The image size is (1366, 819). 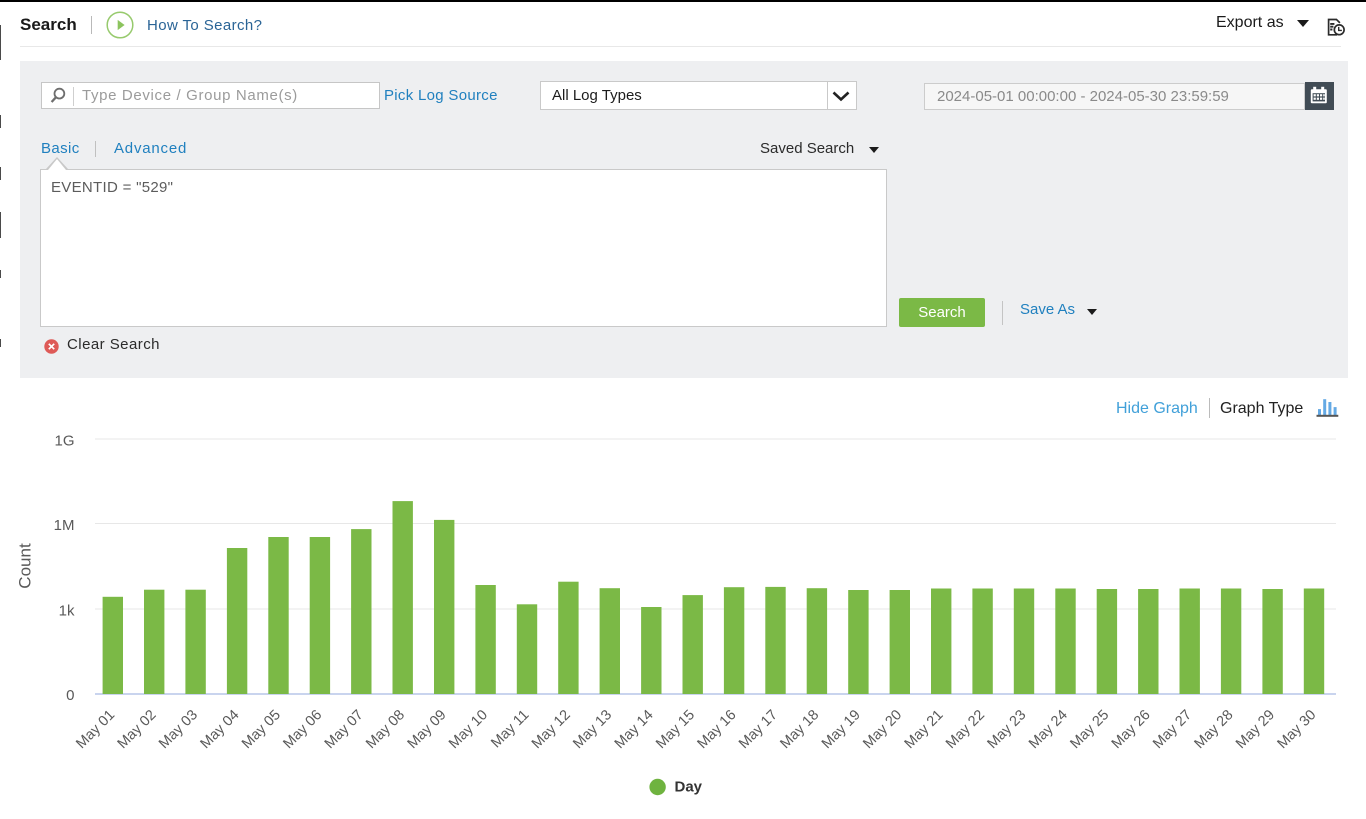 I want to click on svg-text: Count, so click(x=25, y=566).